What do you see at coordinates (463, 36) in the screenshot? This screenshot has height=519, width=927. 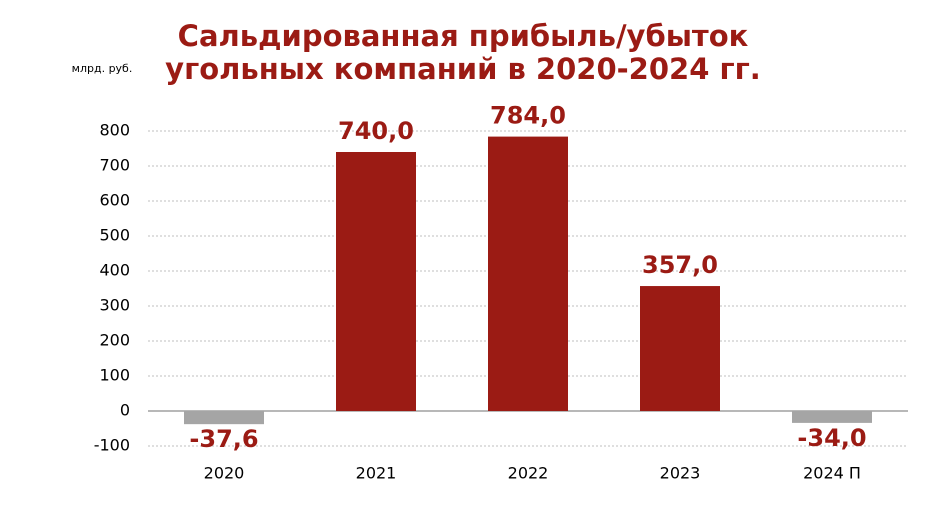 I see `chart-title: Сальдированная прибыль/убыток` at bounding box center [463, 36].